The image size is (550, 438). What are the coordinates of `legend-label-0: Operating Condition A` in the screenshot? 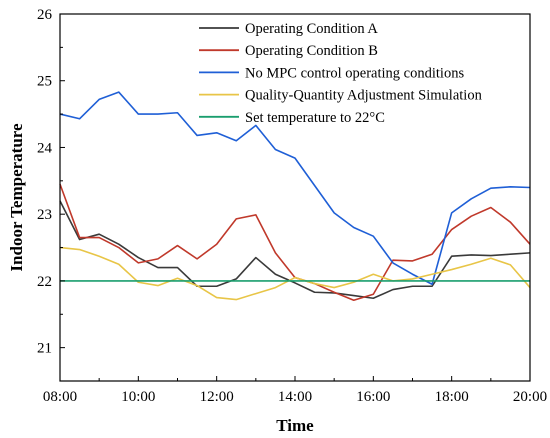 It's located at (311, 29).